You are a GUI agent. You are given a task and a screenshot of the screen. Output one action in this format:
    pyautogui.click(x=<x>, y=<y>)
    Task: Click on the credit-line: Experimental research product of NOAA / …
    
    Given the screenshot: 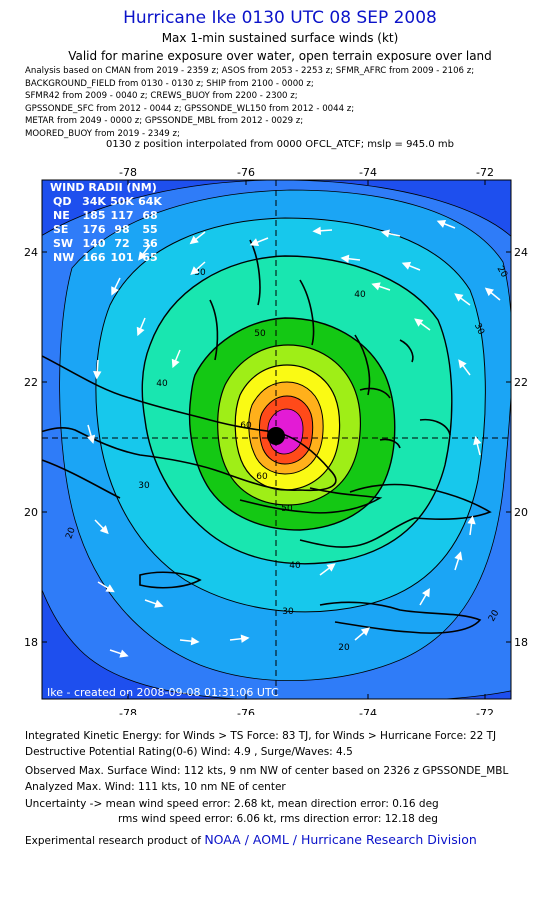 What is the action you would take?
    pyautogui.click(x=251, y=839)
    